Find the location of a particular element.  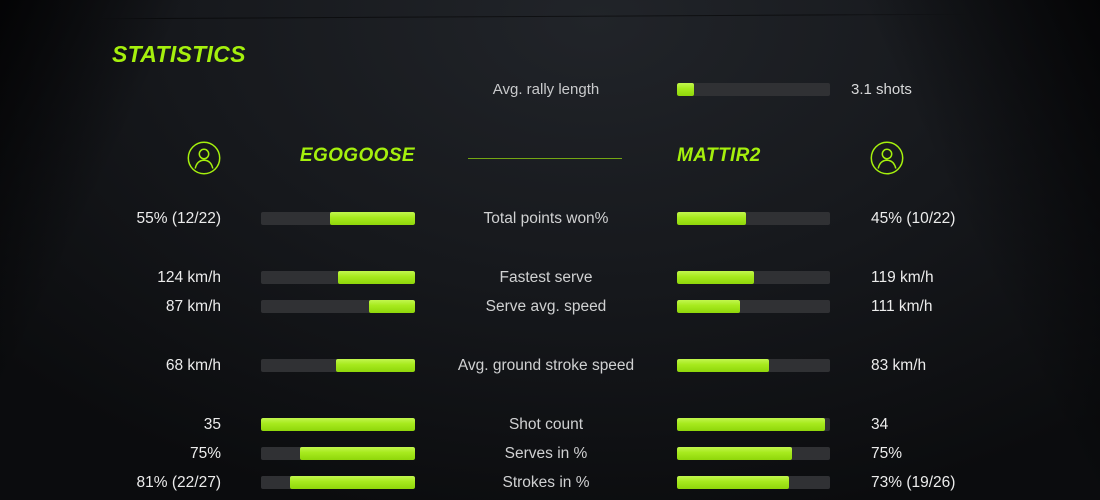

player-right-name: MATTIR2 is located at coordinates (719, 155).